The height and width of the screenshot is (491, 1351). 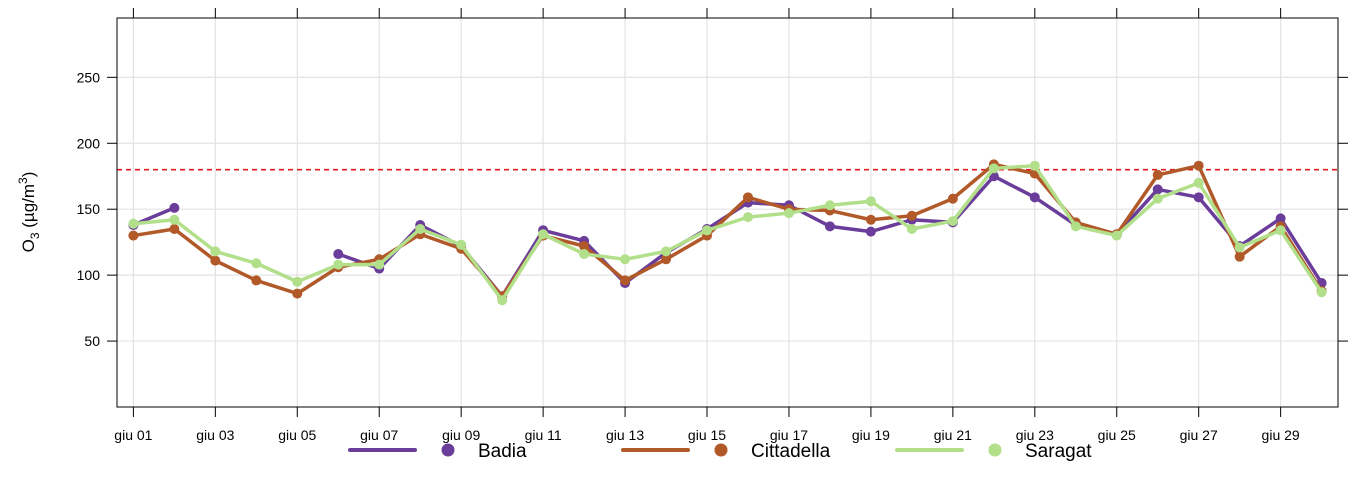 I want to click on legend-item-saragat: Saragat, so click(x=993, y=451).